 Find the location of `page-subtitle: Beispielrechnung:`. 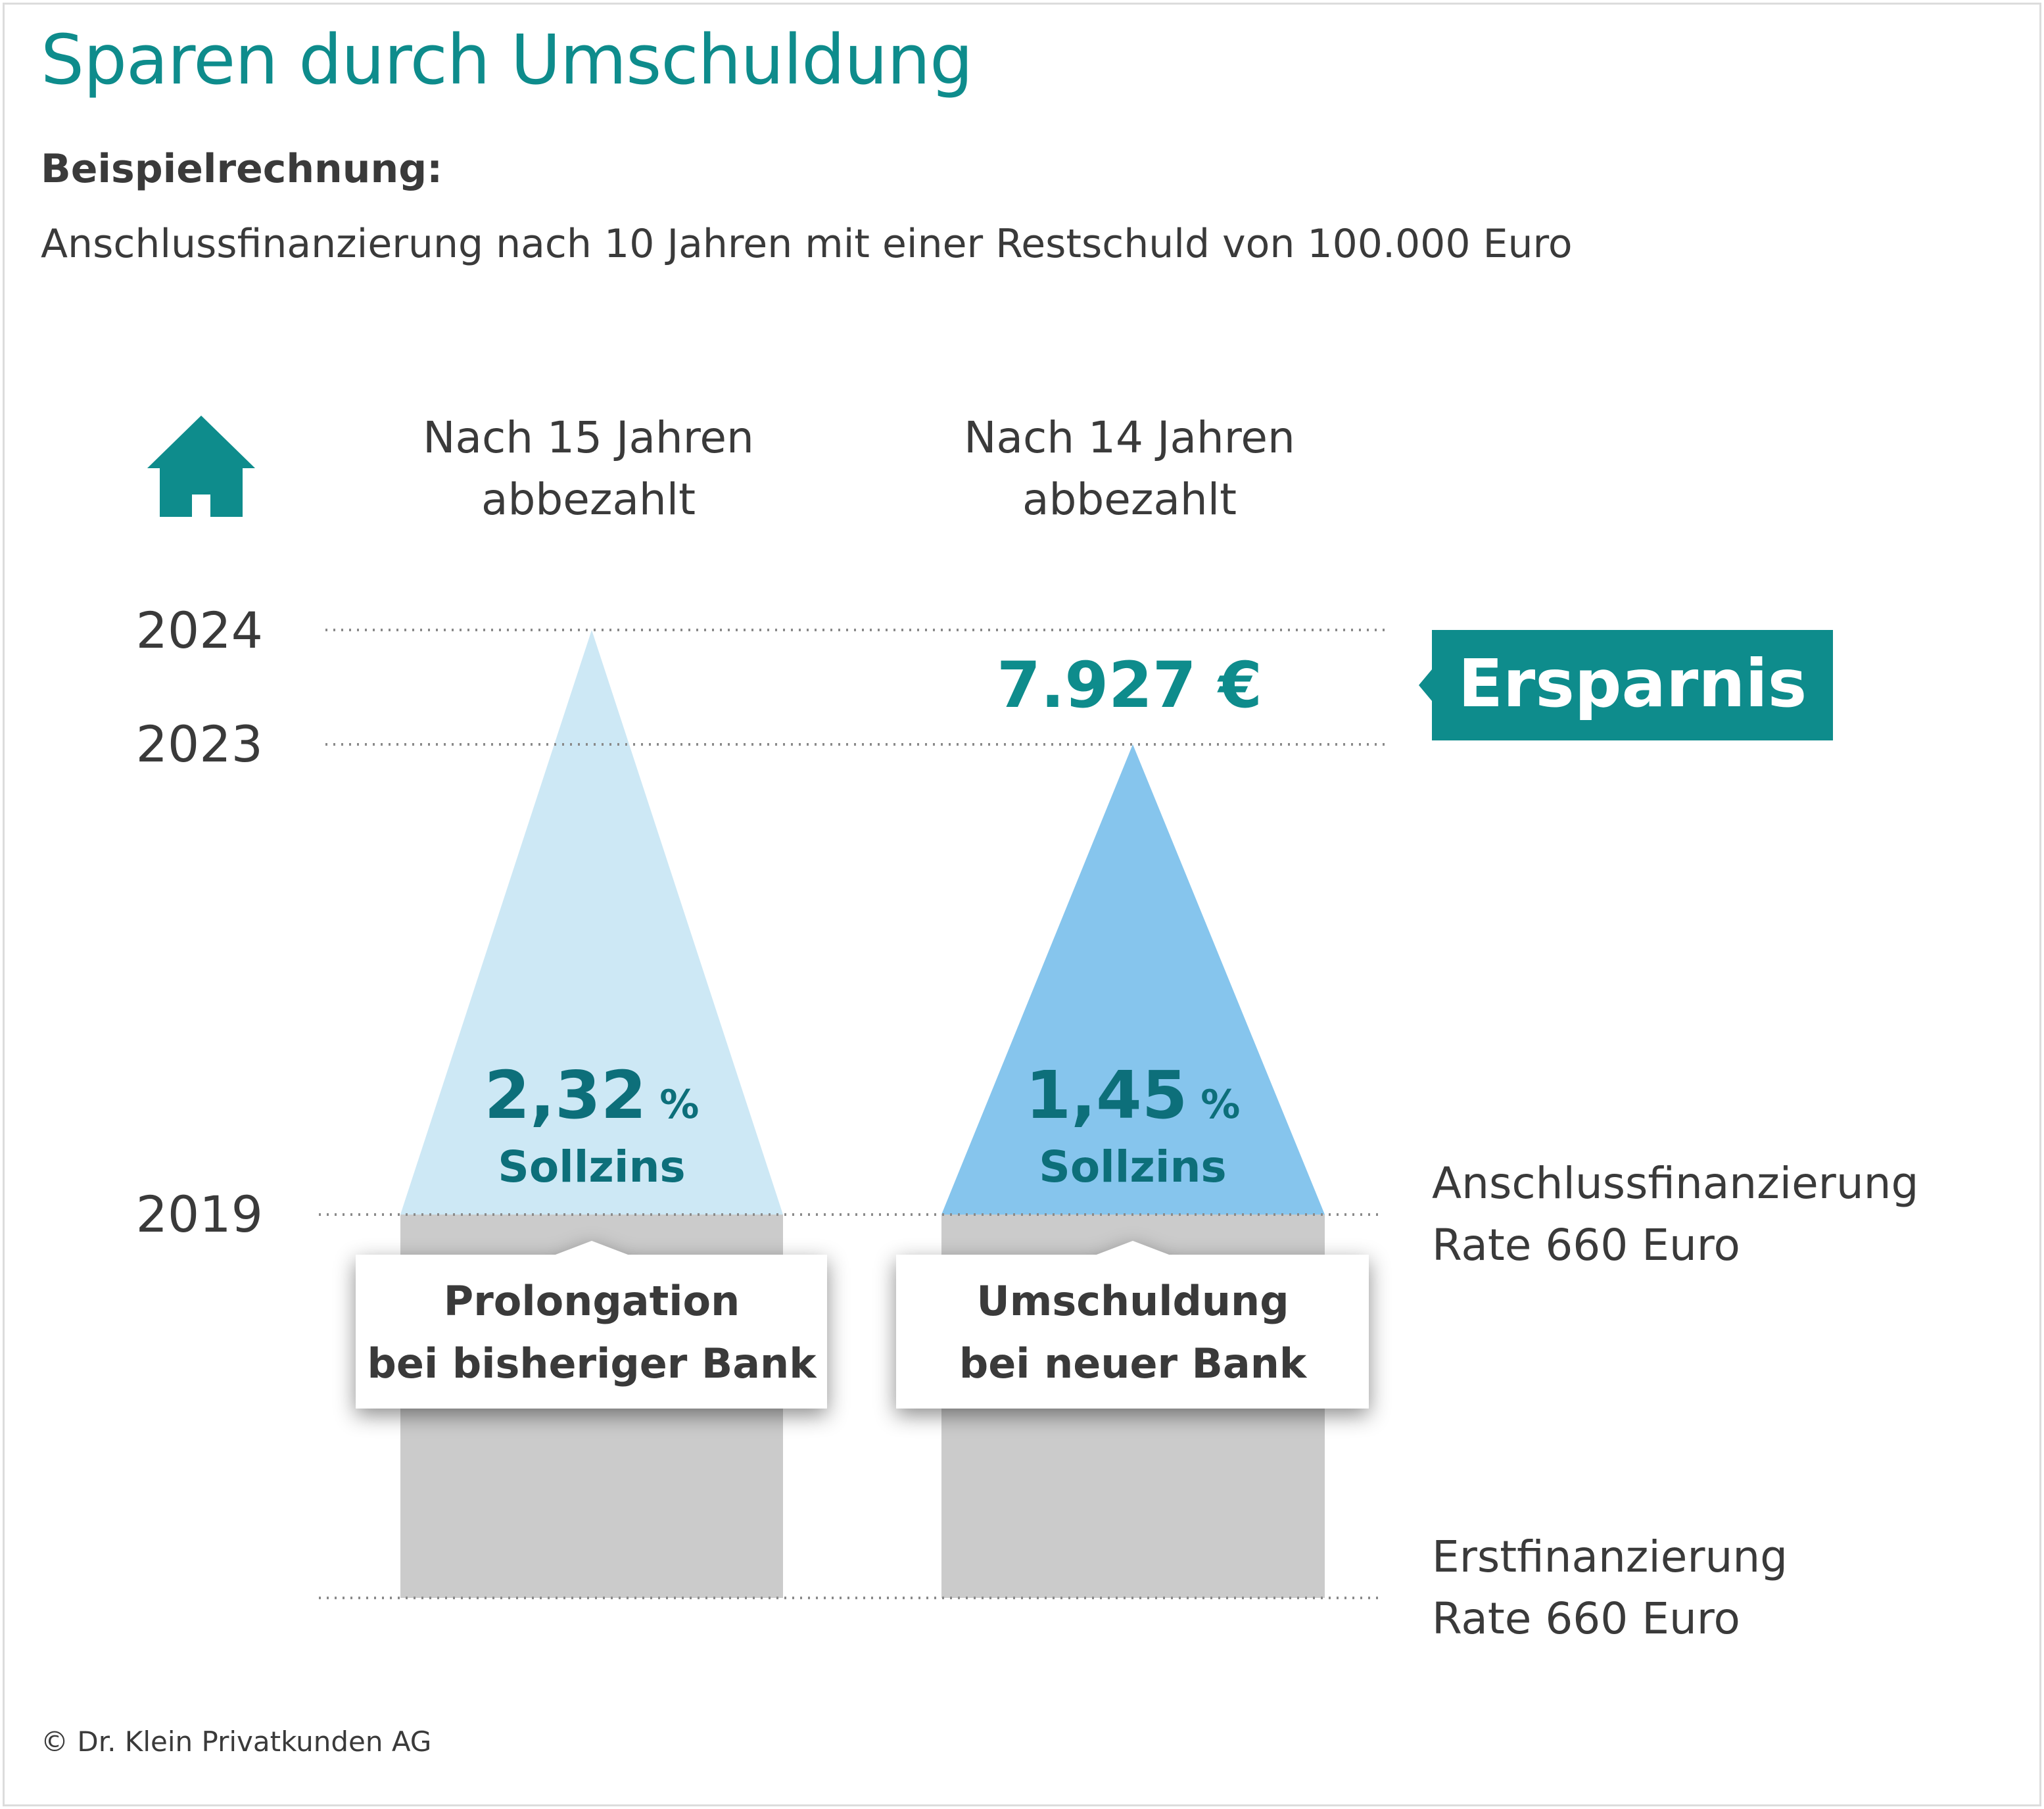

page-subtitle: Beispielrechnung: is located at coordinates (242, 169).